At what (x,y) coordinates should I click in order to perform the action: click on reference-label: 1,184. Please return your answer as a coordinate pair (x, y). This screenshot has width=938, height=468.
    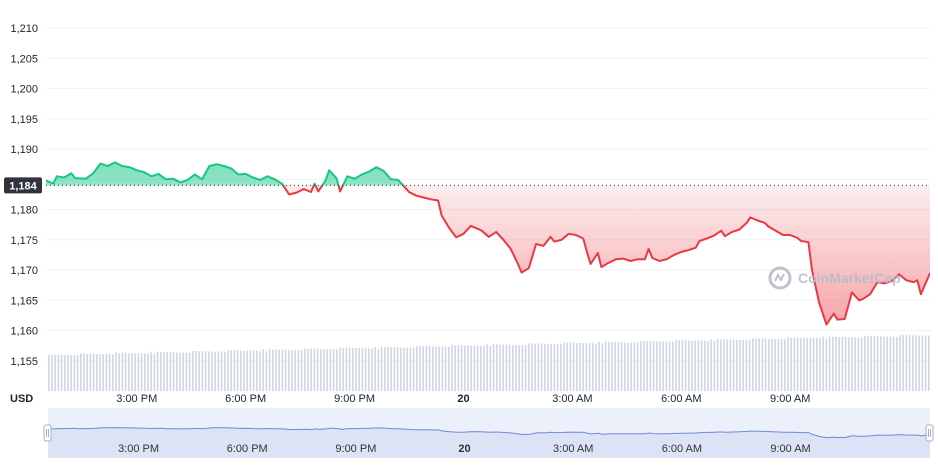
    Looking at the image, I should click on (23, 186).